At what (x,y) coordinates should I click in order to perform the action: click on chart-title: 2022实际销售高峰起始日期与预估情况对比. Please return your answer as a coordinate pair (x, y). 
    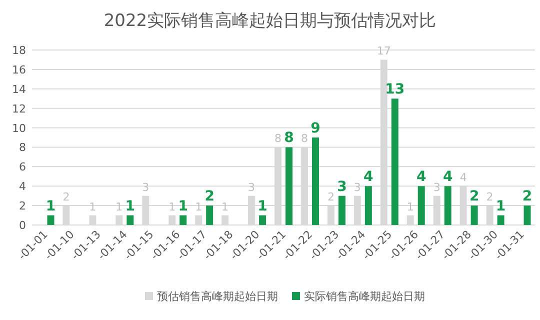
    Looking at the image, I should click on (270, 21).